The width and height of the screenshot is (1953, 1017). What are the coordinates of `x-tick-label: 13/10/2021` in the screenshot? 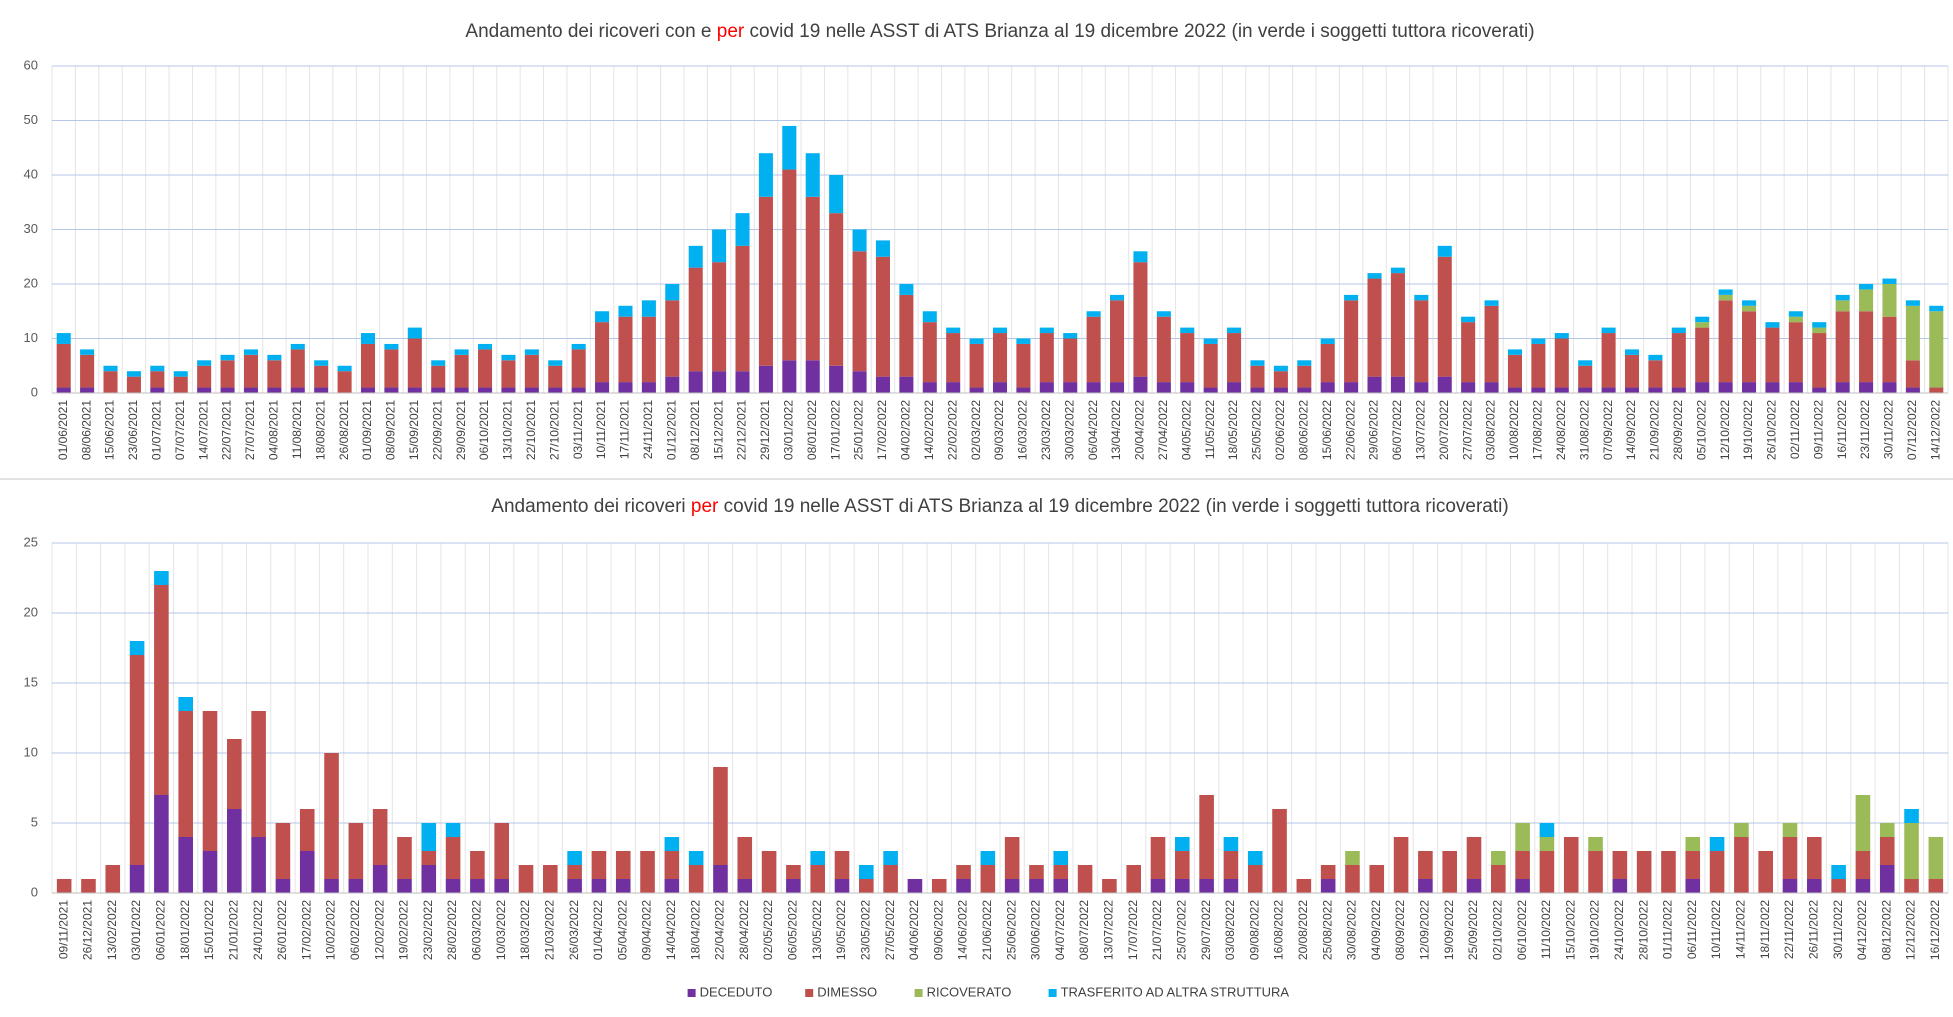 It's located at (508, 430).